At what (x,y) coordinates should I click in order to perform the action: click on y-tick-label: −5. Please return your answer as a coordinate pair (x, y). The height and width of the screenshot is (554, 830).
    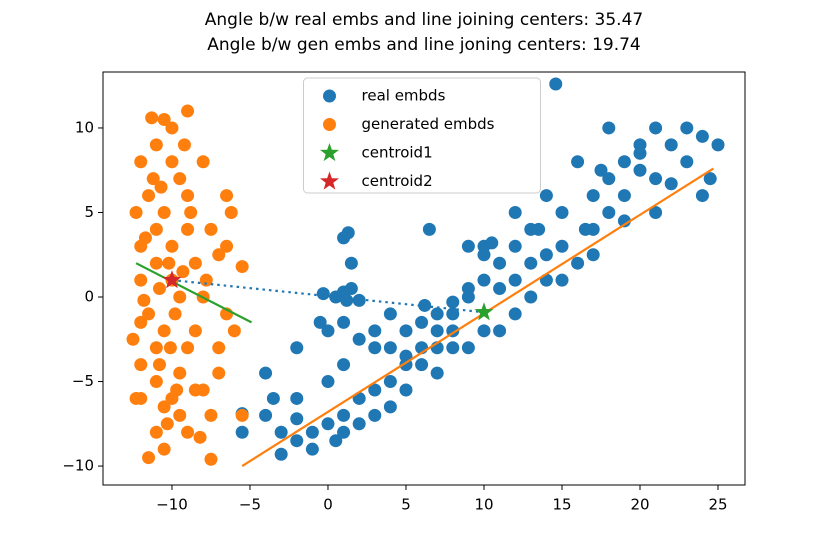
    Looking at the image, I should click on (83, 381).